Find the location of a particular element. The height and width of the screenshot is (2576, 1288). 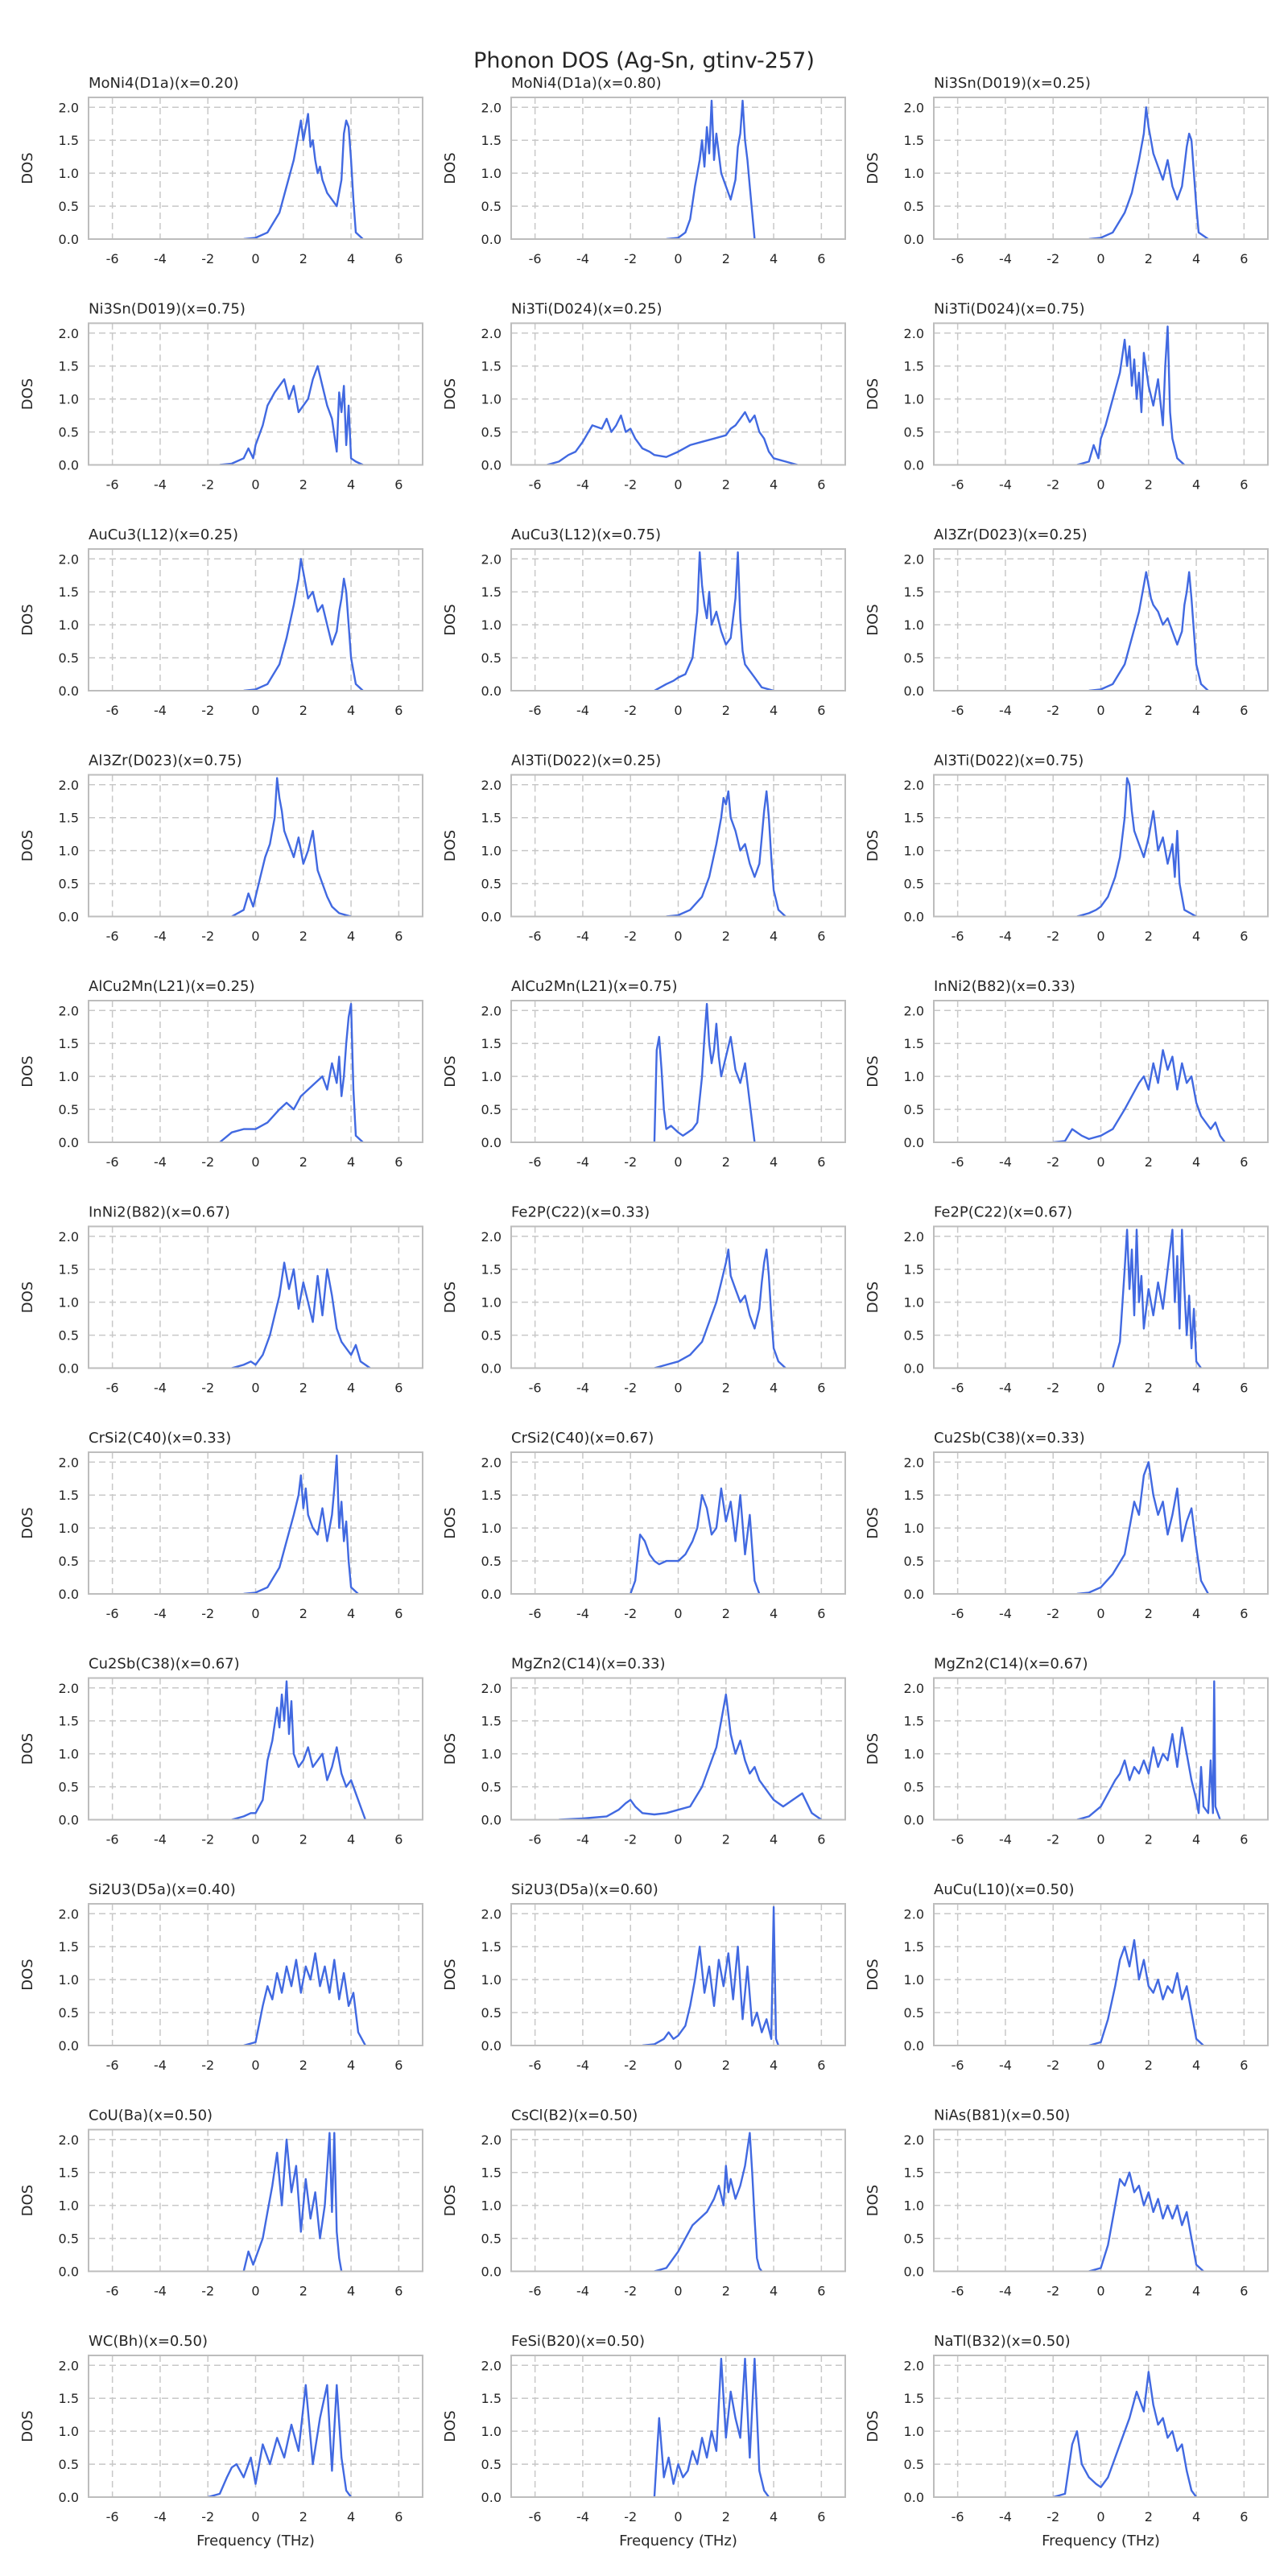

x-axis-label: Frequency (THz) is located at coordinates (255, 2541).